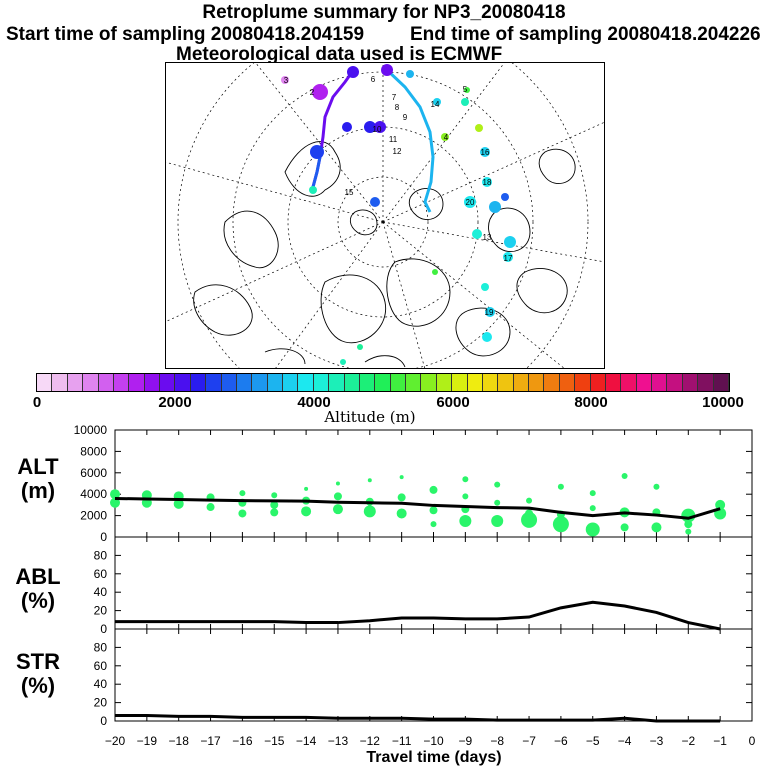  Describe the element at coordinates (314, 402) in the screenshot. I see `colorbar-label-4000: 4000` at that location.